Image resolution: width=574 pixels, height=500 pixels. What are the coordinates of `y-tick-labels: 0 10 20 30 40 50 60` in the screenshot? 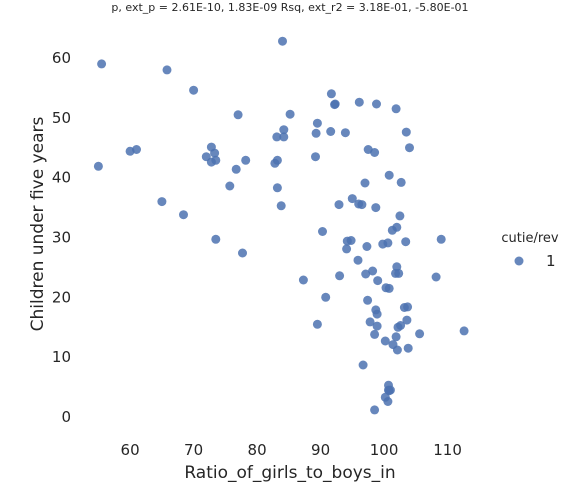 It's located at (61, 237).